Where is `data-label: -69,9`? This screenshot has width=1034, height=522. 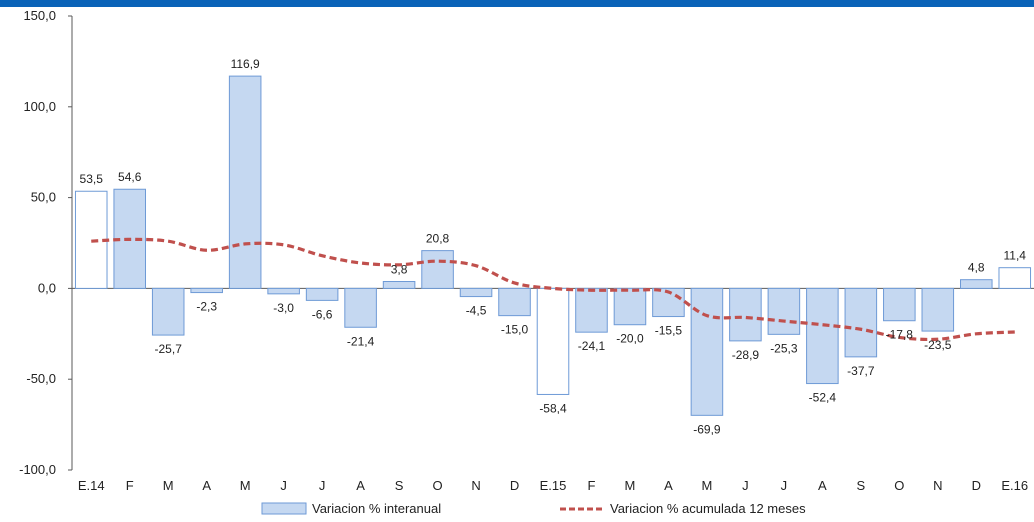
data-label: -69,9 is located at coordinates (707, 429).